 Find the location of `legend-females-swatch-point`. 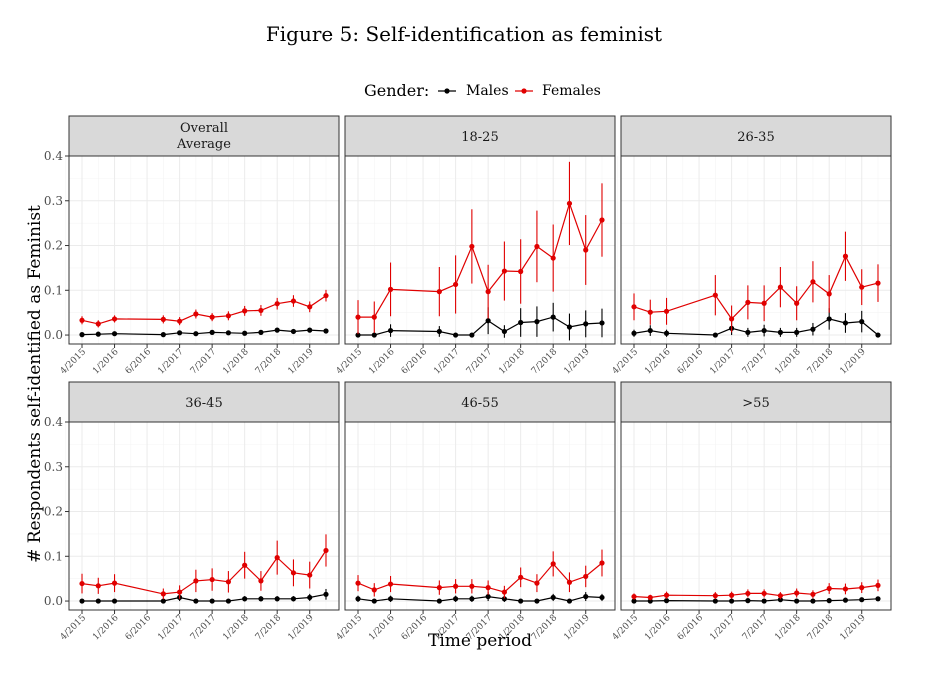

legend-females-swatch-point is located at coordinates (524, 91).